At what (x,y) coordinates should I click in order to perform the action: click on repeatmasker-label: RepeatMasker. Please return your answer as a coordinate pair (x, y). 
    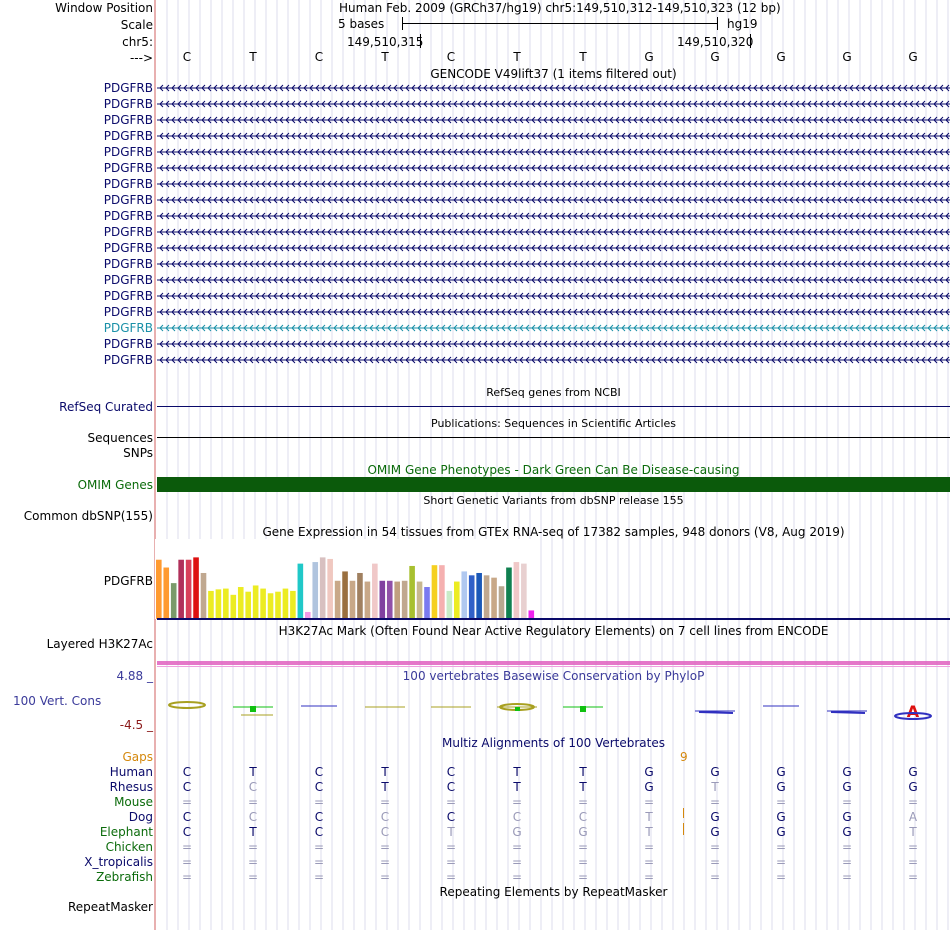
    Looking at the image, I should click on (110, 907).